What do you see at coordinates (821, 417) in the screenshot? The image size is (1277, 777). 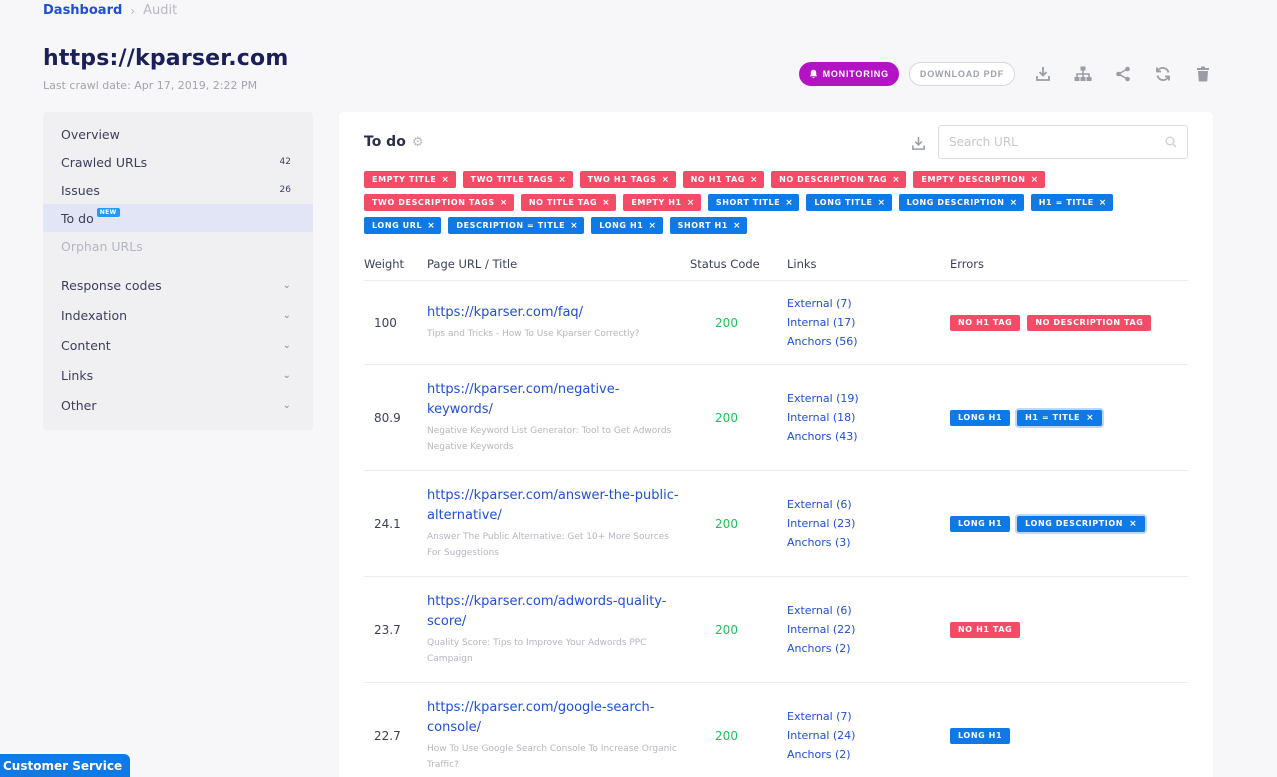 I see `internal-links-link: Internal (18)` at bounding box center [821, 417].